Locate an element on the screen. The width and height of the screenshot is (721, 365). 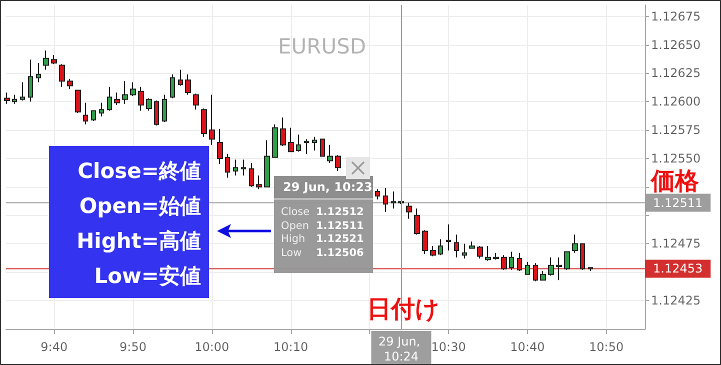
x-tick-label: 9:50 is located at coordinates (133, 347).